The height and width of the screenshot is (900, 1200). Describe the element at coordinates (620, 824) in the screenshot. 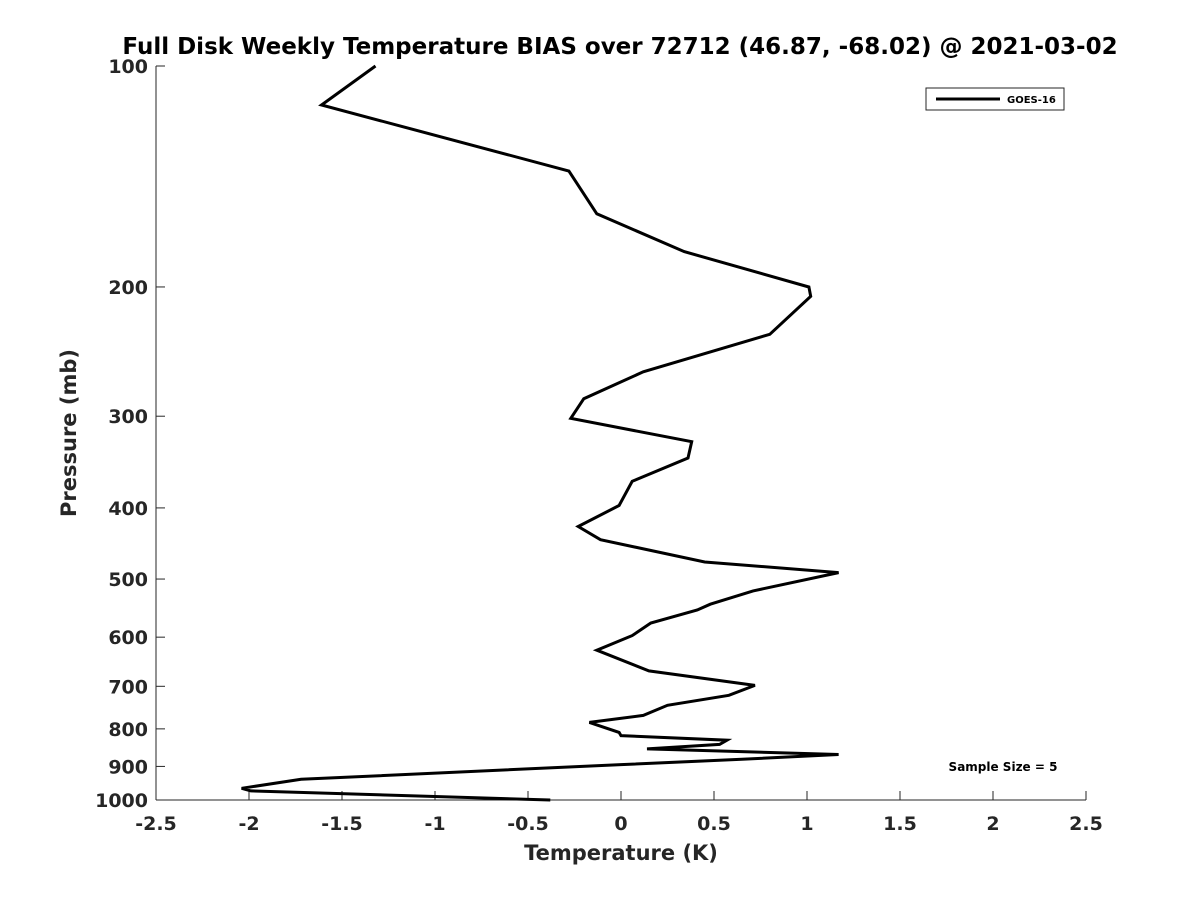

I see `x-tick-label: 0` at that location.